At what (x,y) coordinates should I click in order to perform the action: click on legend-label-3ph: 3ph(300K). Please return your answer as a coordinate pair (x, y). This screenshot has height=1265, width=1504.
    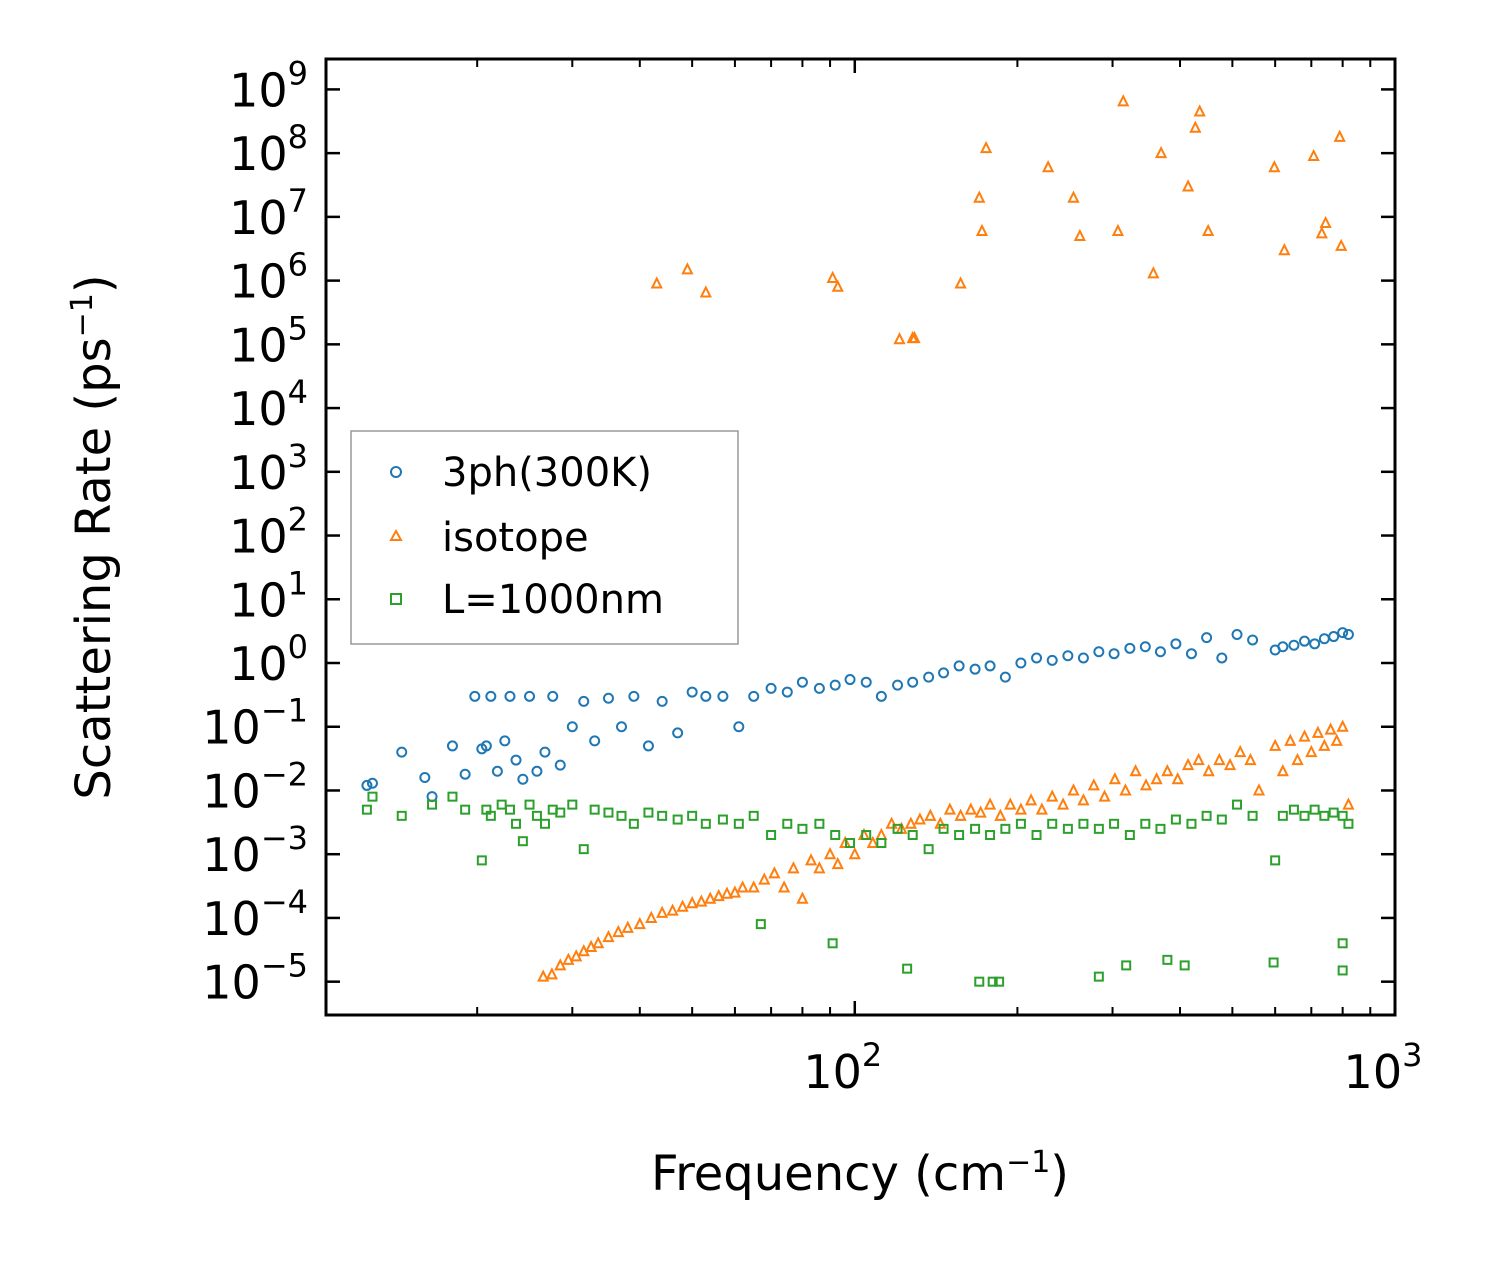
    Looking at the image, I should click on (547, 473).